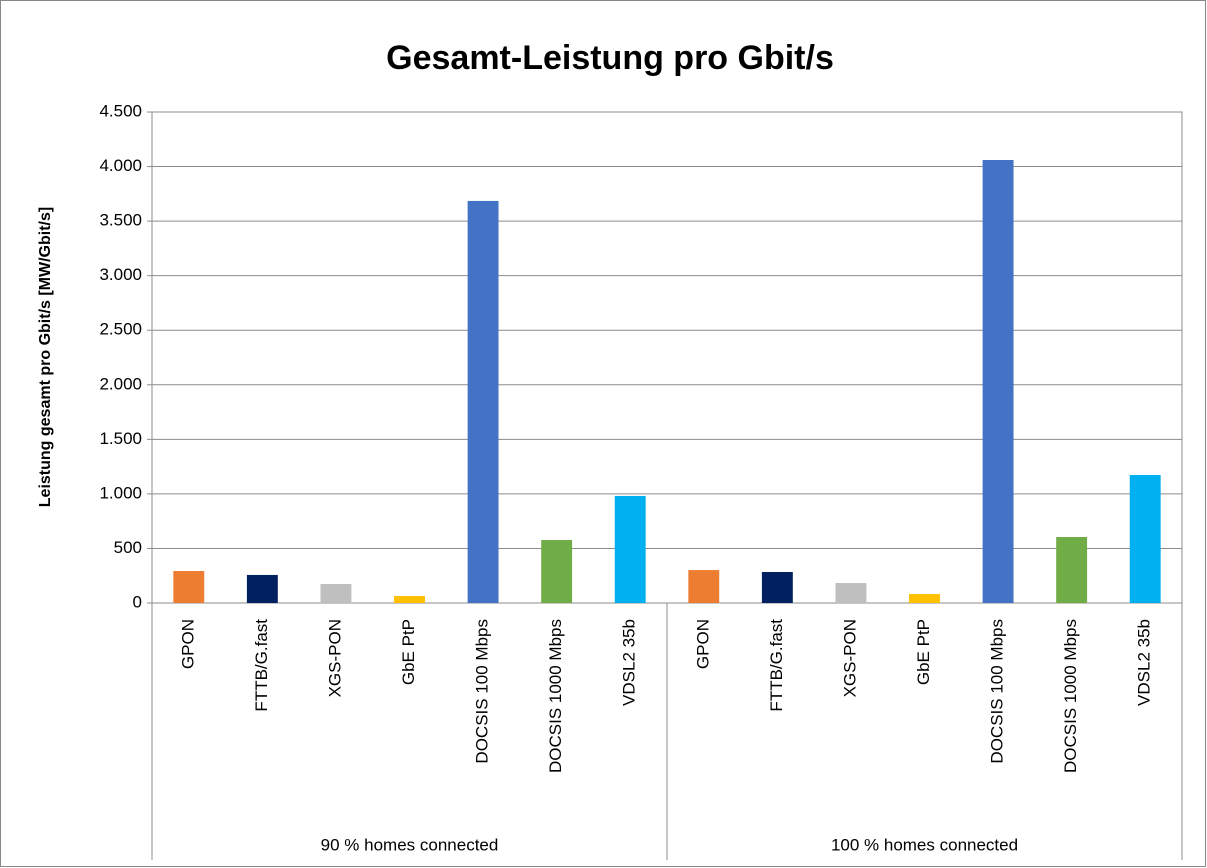  Describe the element at coordinates (120, 492) in the screenshot. I see `y-tick-label: 1.000` at that location.